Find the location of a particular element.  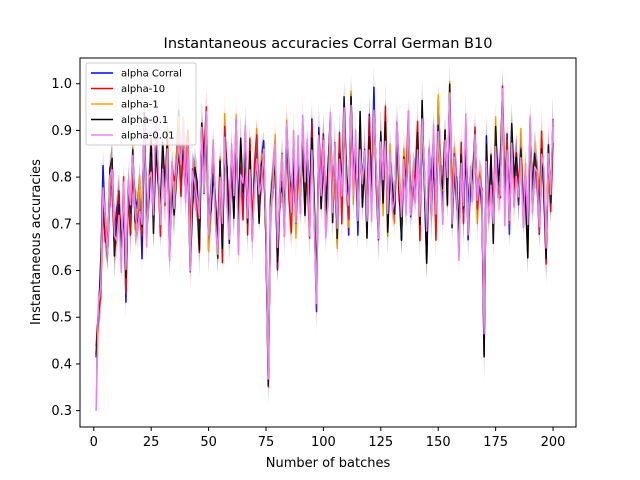

x-tick-label: 100 is located at coordinates (323, 442).